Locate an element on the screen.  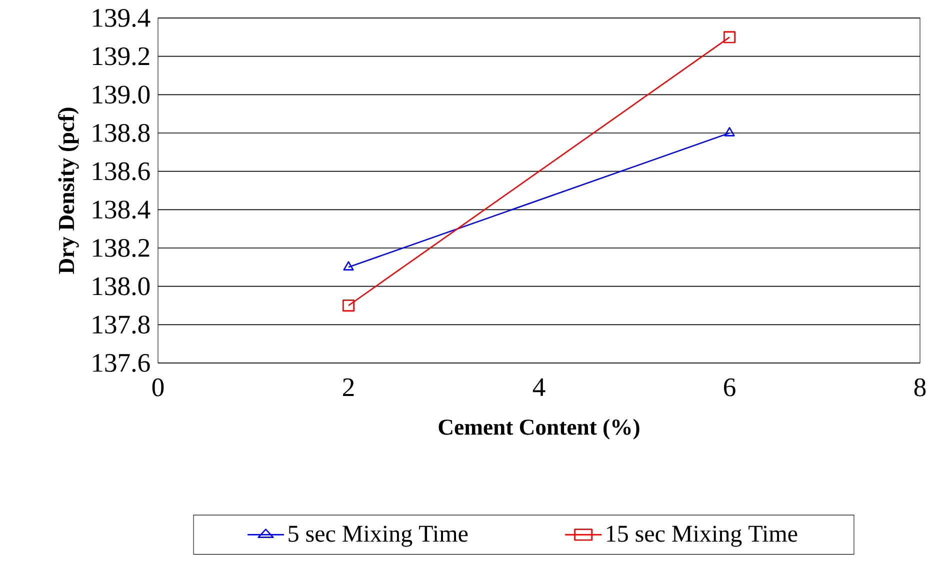
x-tick-label: 2 is located at coordinates (348, 387).